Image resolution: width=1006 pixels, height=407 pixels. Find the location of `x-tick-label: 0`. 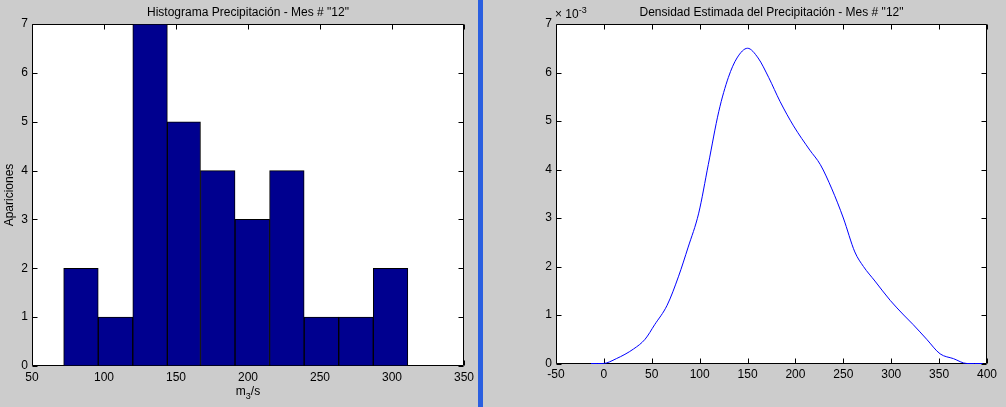

x-tick-label: 0 is located at coordinates (604, 374).